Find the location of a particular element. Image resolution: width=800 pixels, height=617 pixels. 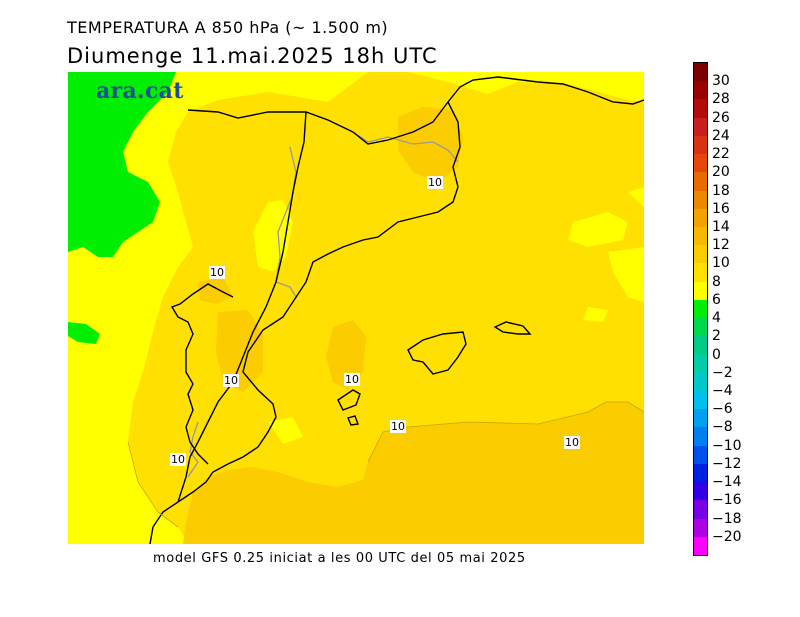

colorbar-tick: −2 is located at coordinates (722, 372).